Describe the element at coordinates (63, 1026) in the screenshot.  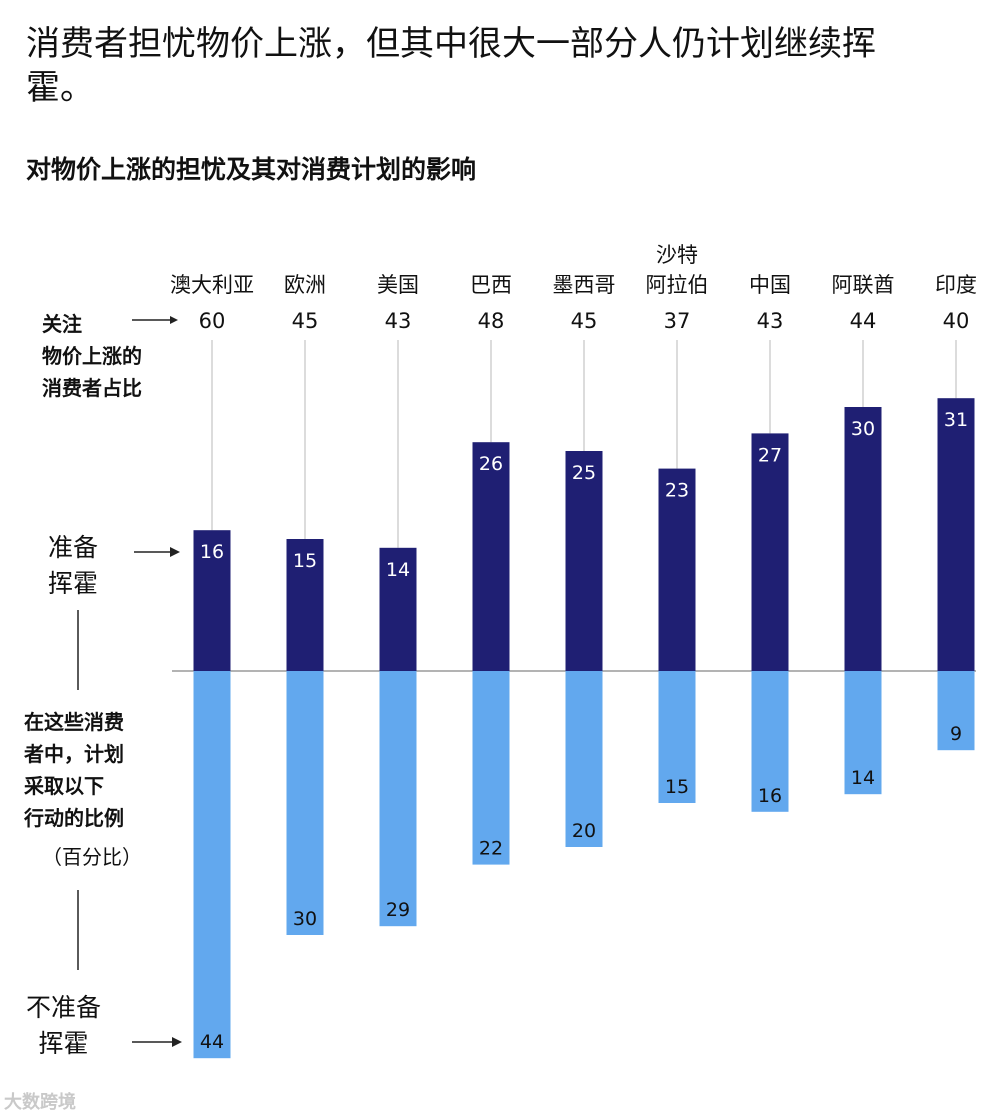
I see `not-ready-label: 不准备 挥霍` at that location.